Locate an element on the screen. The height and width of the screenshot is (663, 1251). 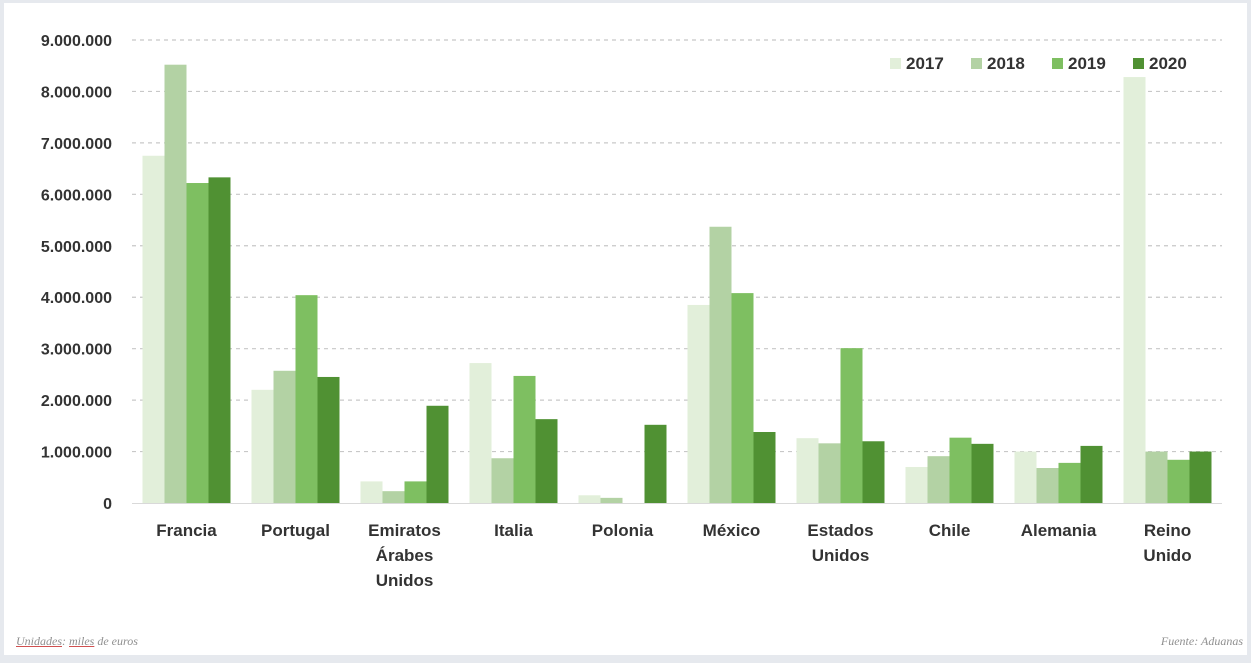
y-tick-label: 9.000.000 is located at coordinates (76, 41).